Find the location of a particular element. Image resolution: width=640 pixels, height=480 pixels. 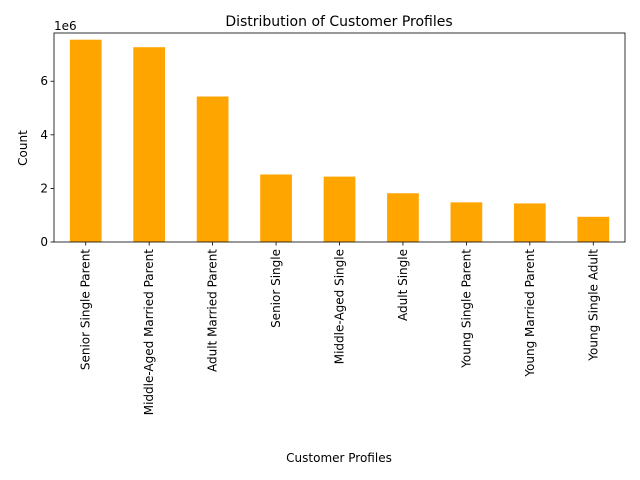

x-tick-label: Adult Single is located at coordinates (403, 285).